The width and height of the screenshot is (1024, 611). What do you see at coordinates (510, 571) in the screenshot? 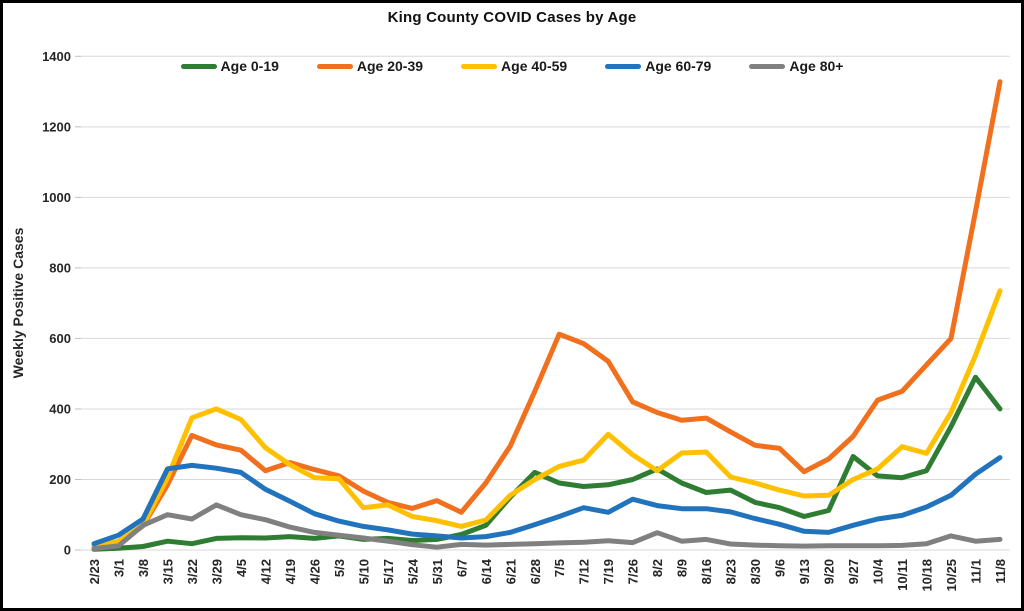
I see `x-tick-label: 6/21` at bounding box center [510, 571].